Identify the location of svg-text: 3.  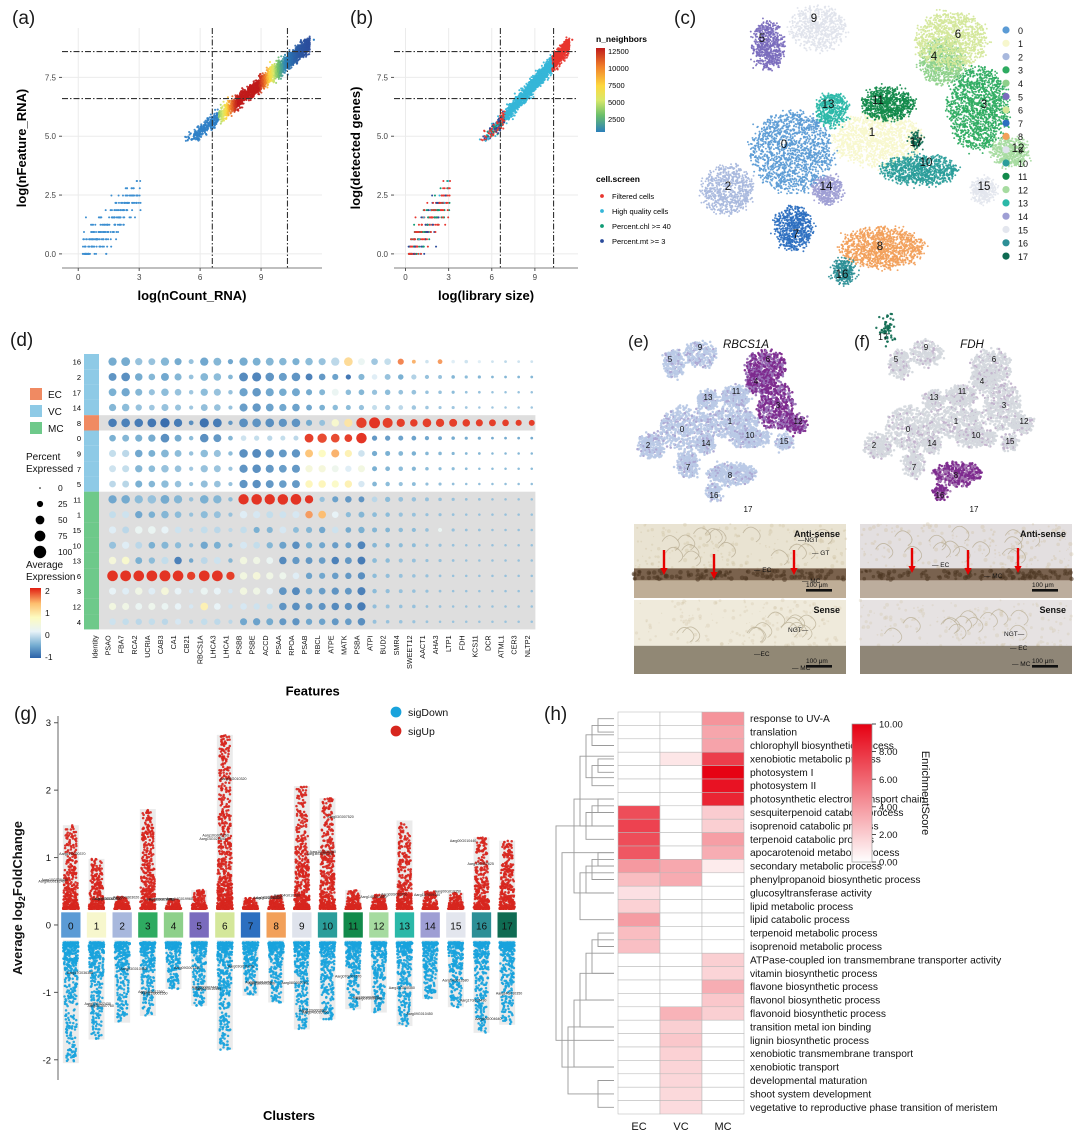
(139, 277).